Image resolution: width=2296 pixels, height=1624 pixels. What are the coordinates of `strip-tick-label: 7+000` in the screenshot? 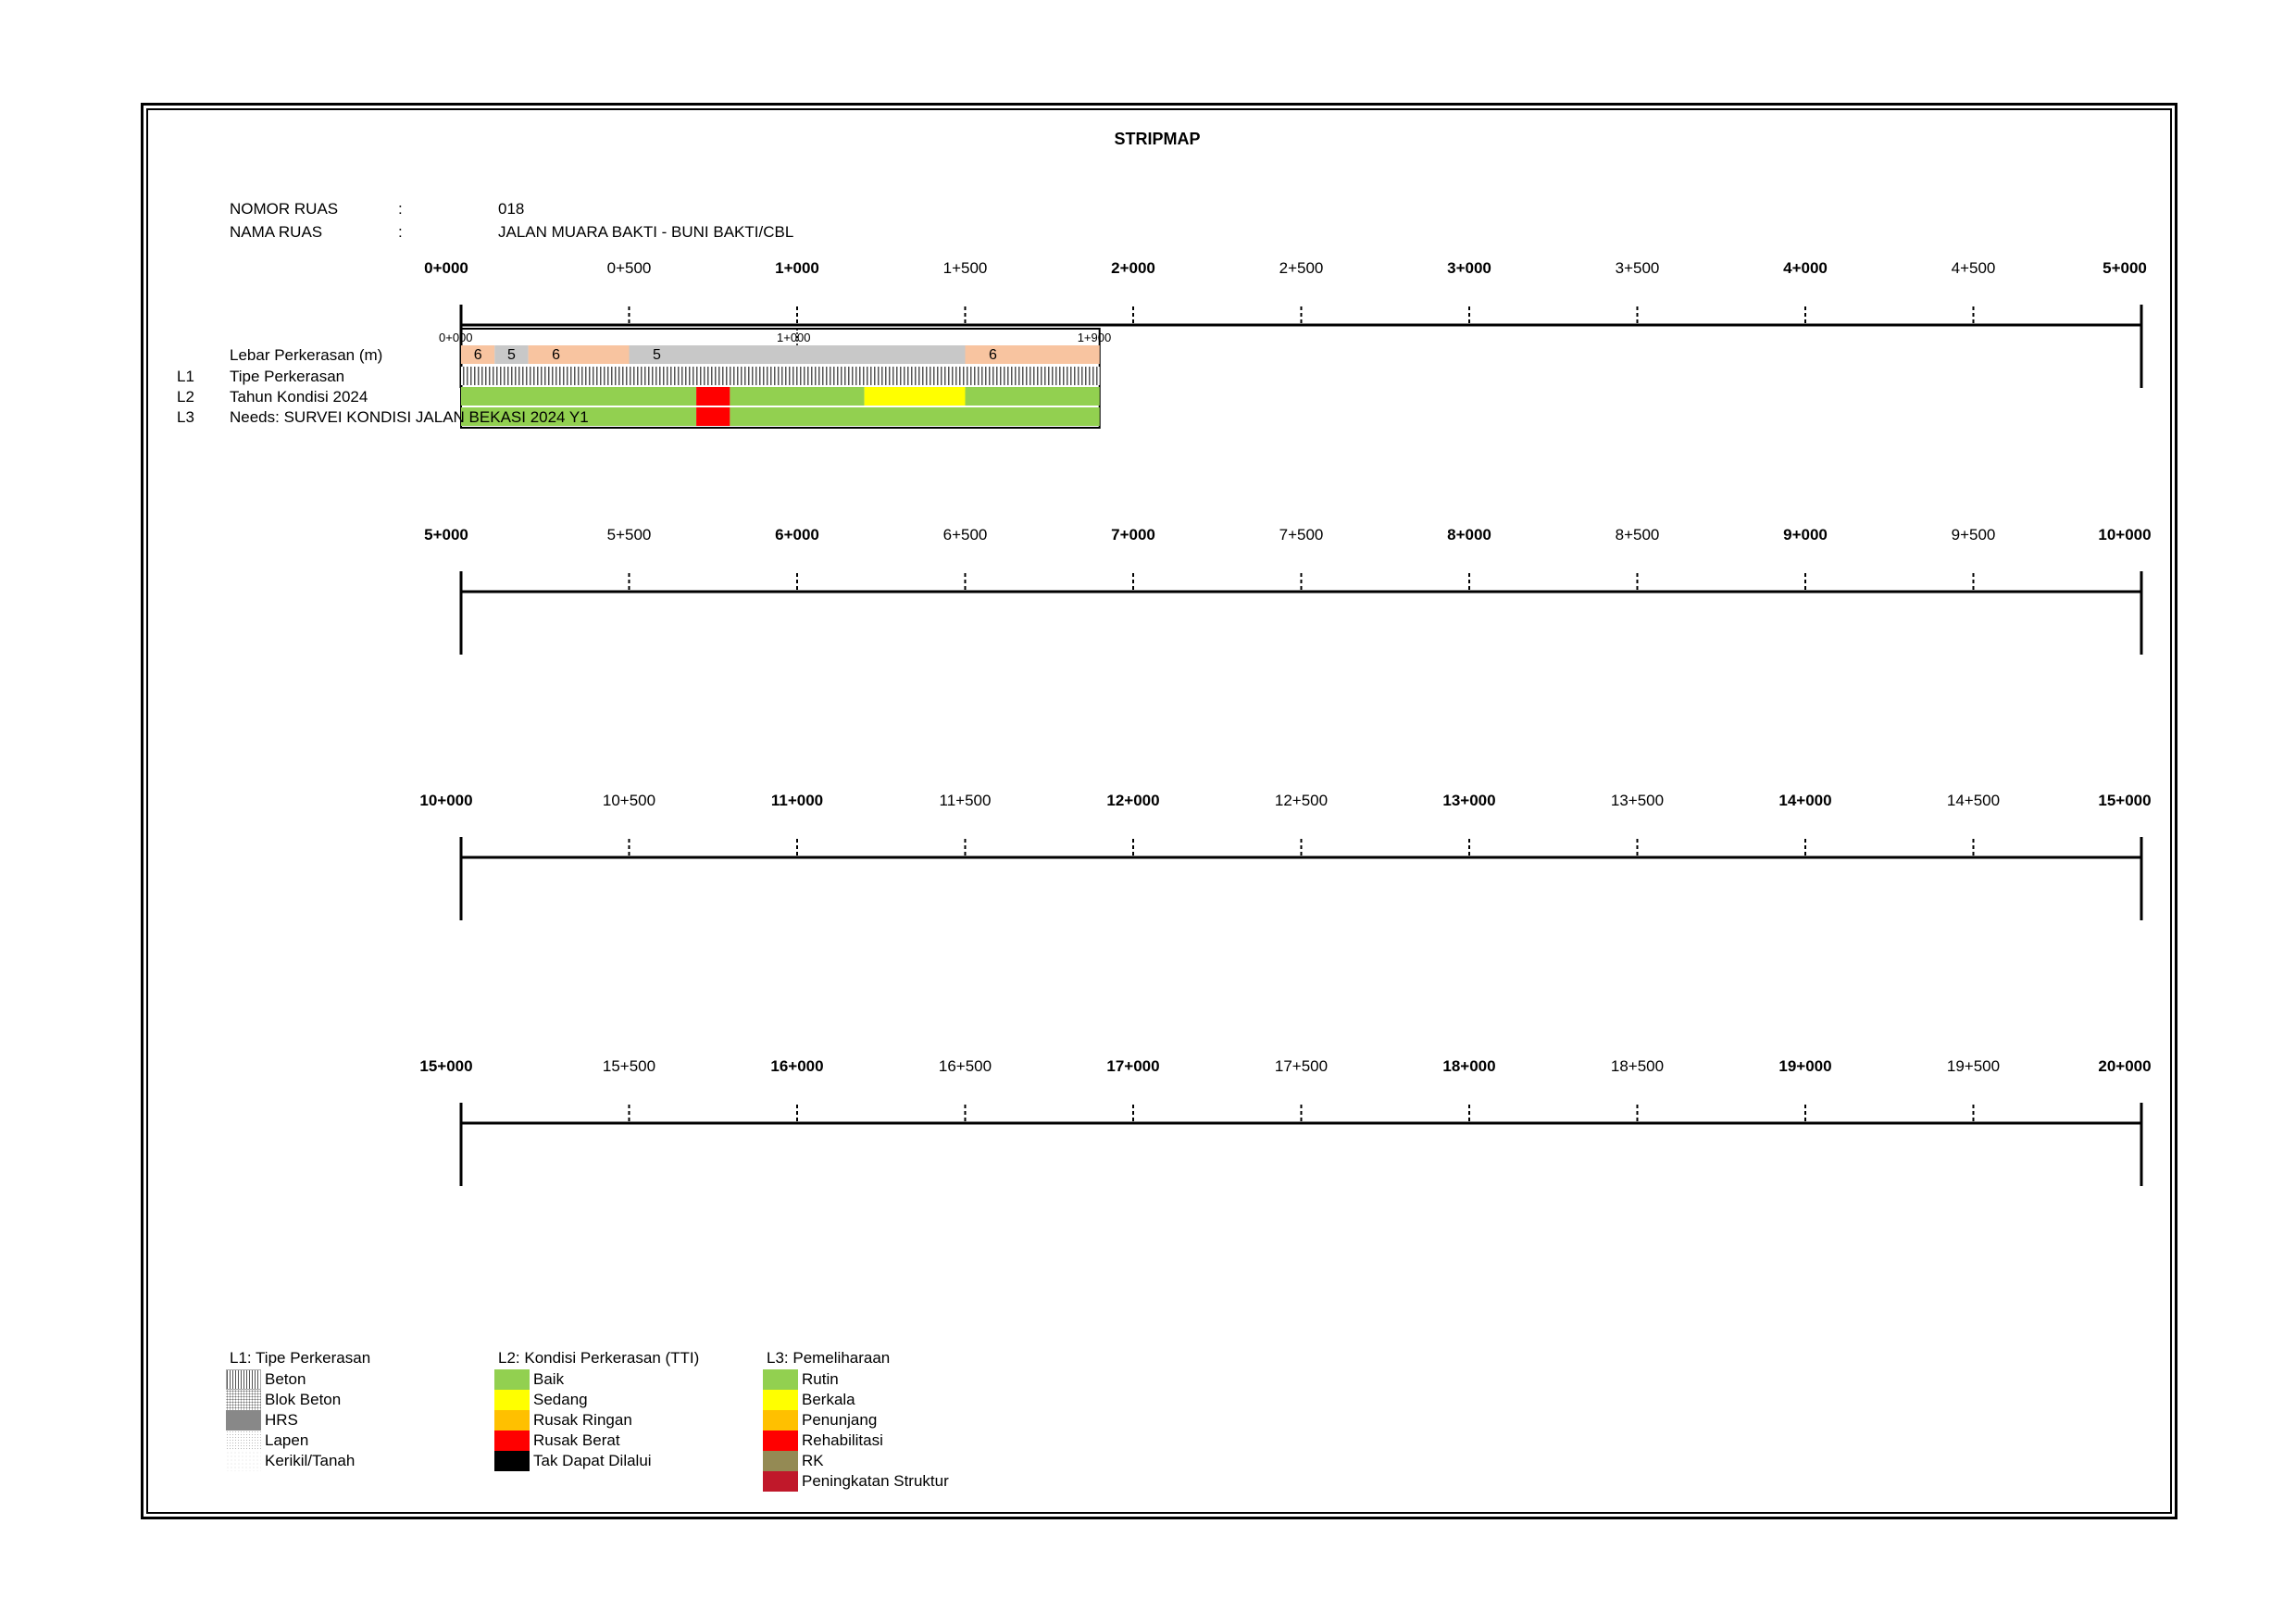 It's located at (1133, 534).